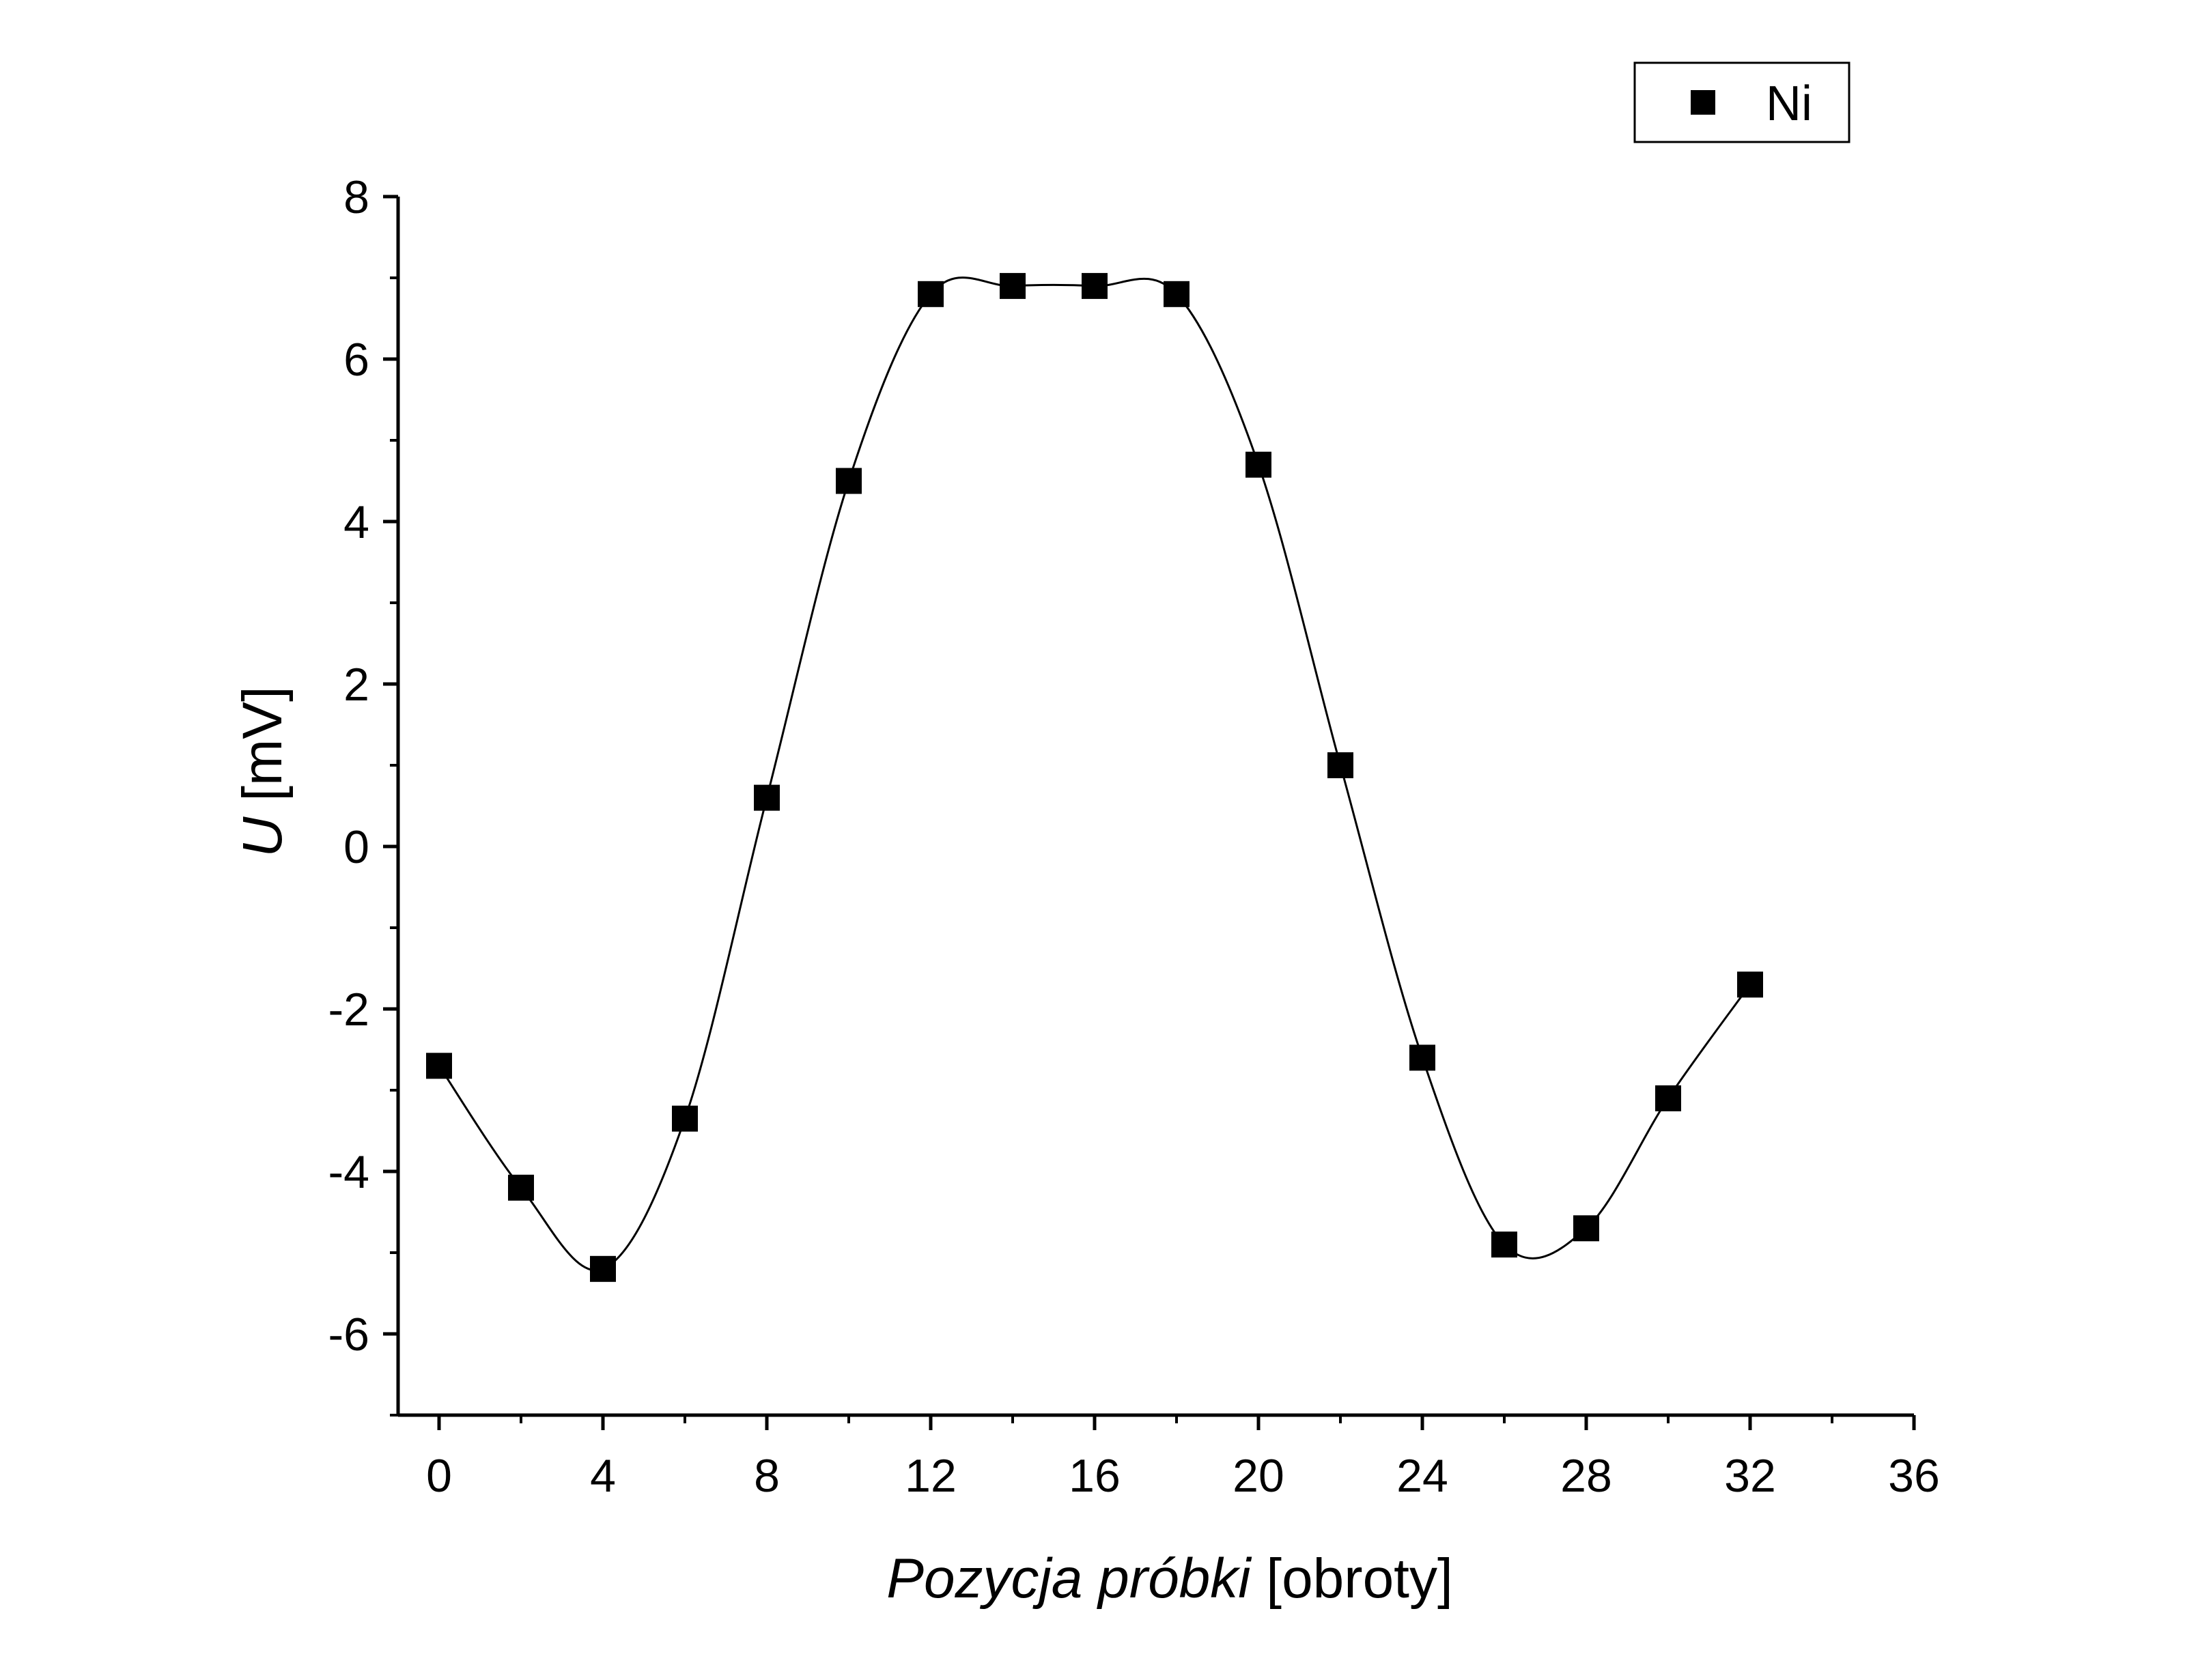 This screenshot has width=2196, height=1680. I want to click on x-tick-label: 24, so click(1422, 1476).